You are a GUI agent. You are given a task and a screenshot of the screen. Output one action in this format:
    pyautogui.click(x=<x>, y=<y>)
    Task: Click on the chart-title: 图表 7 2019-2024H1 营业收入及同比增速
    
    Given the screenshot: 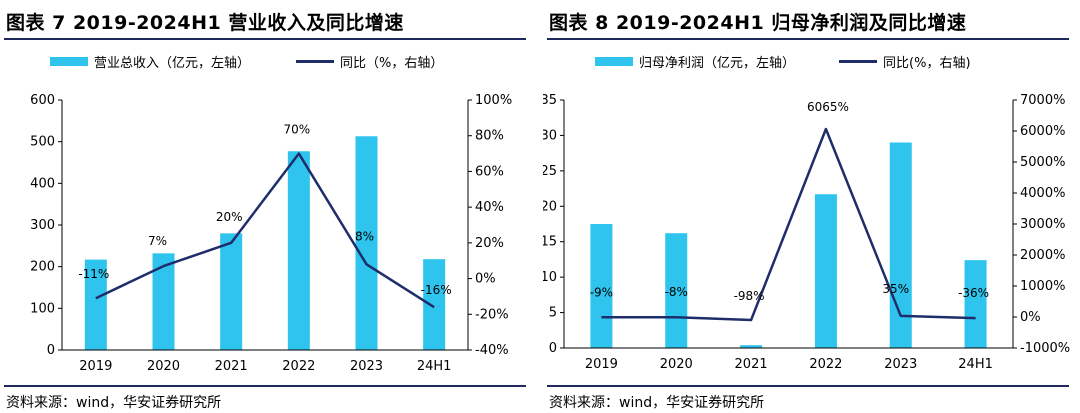 What is the action you would take?
    pyautogui.click(x=205, y=23)
    